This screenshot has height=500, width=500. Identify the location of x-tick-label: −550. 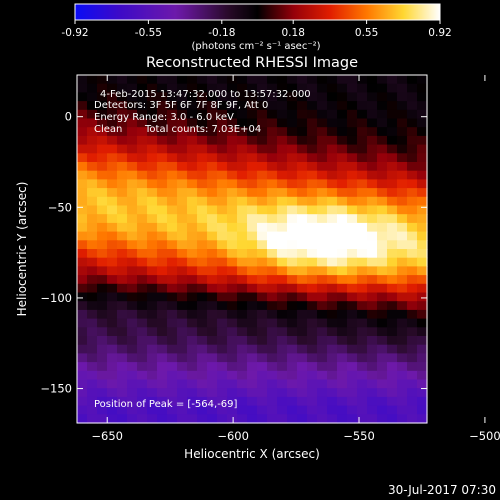
(359, 436).